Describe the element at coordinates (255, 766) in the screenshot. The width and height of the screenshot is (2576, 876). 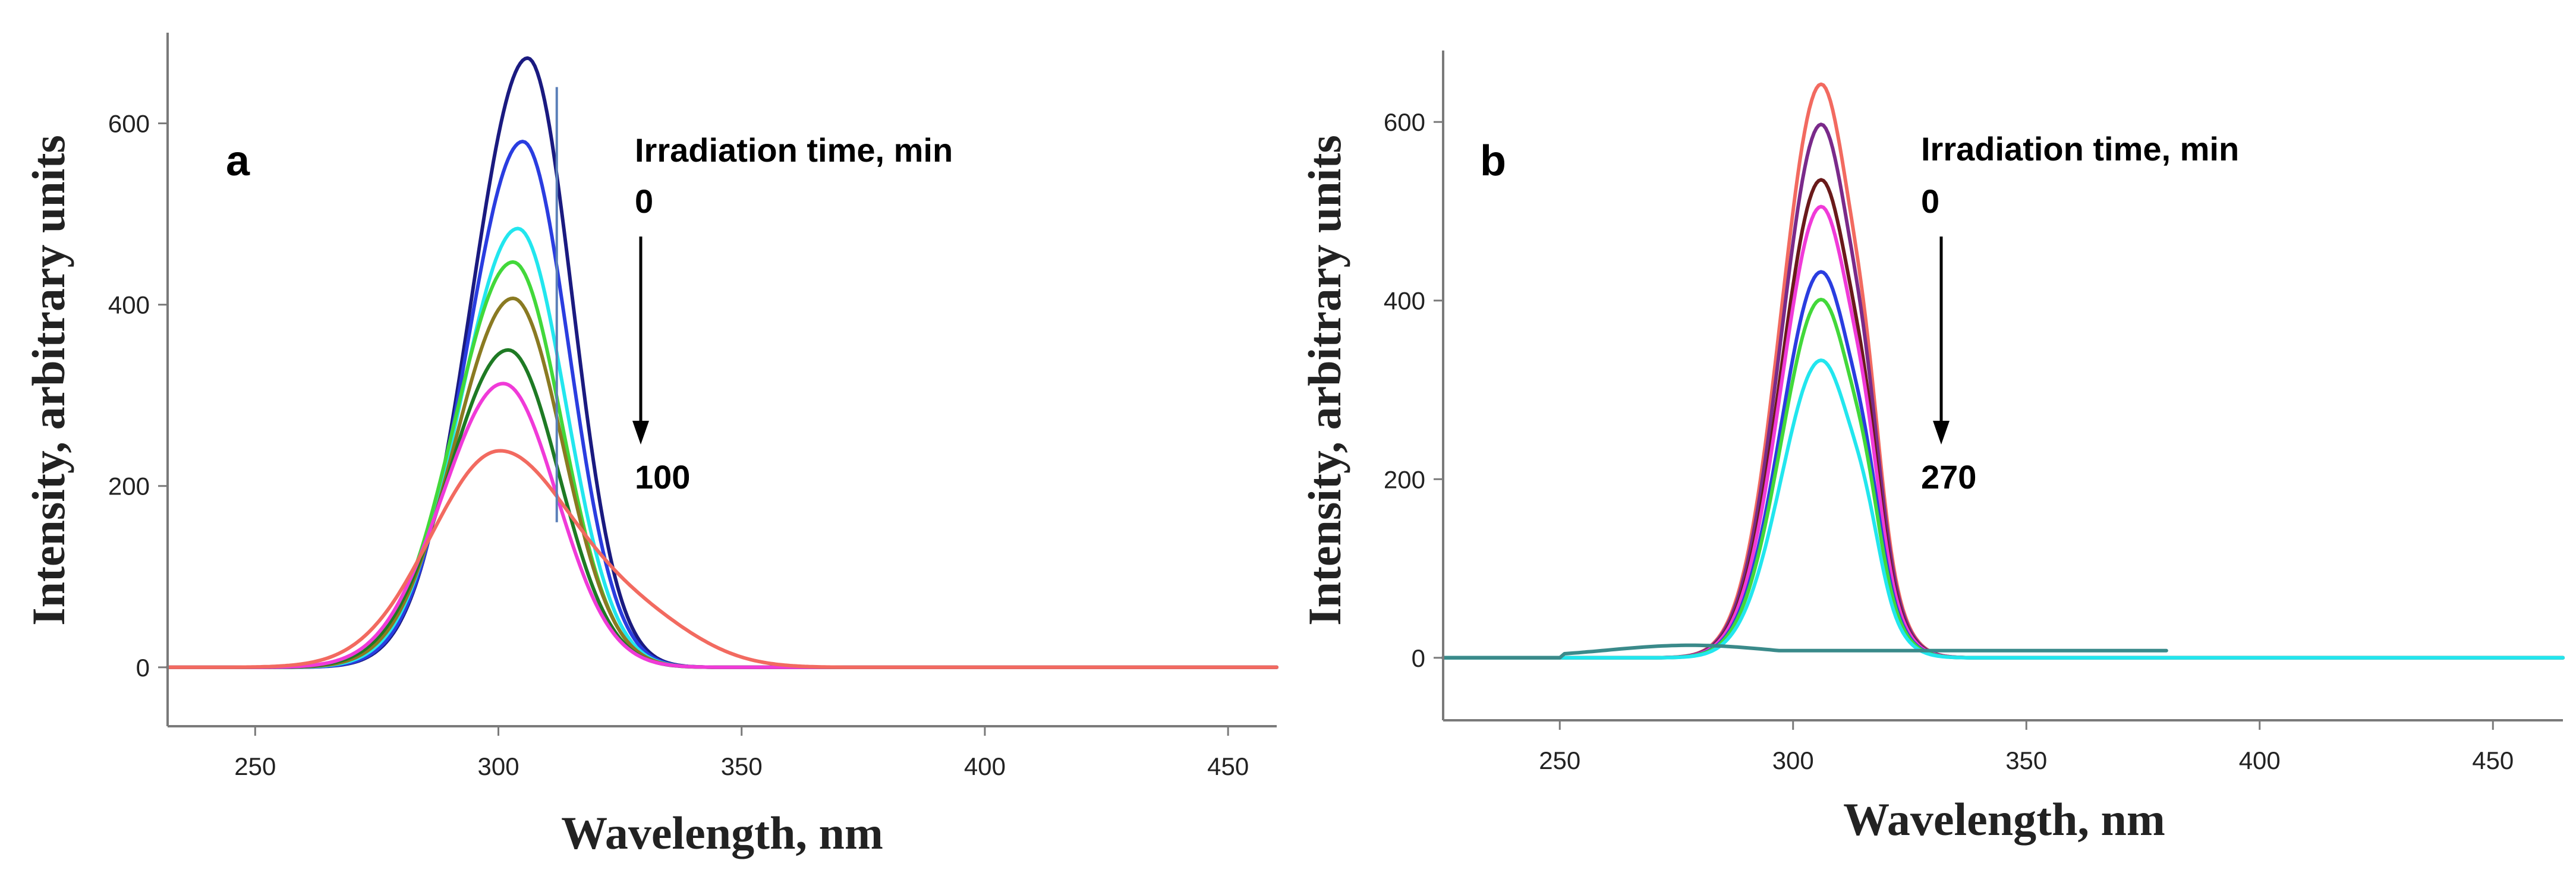
I see `panel-a-x-tick-label: 250` at that location.